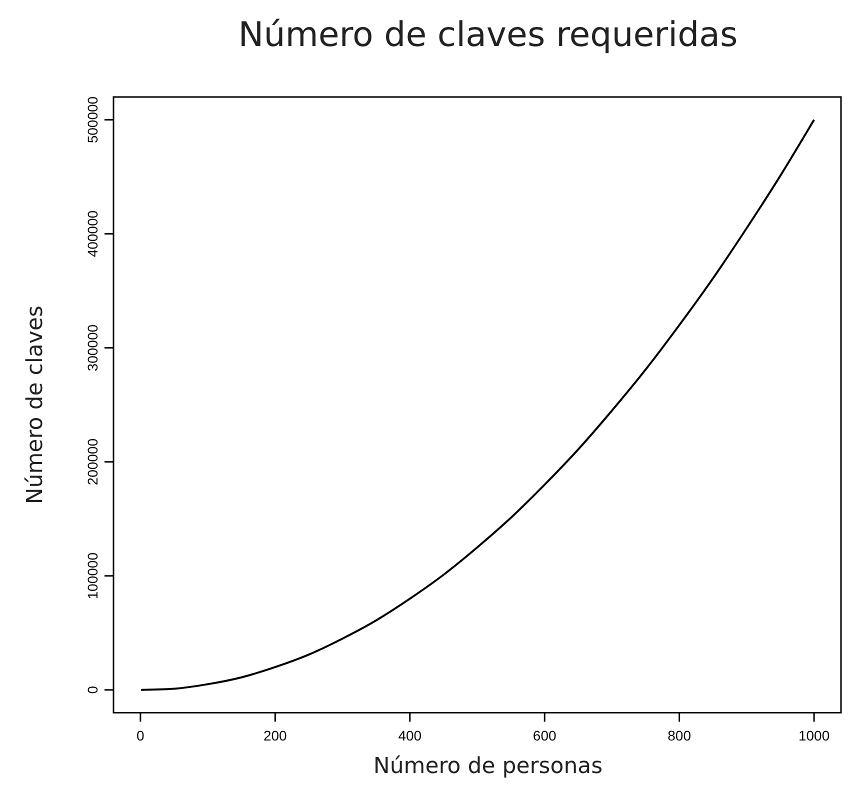 This screenshot has height=803, width=848. I want to click on y-tick-label: 300000, so click(92, 348).